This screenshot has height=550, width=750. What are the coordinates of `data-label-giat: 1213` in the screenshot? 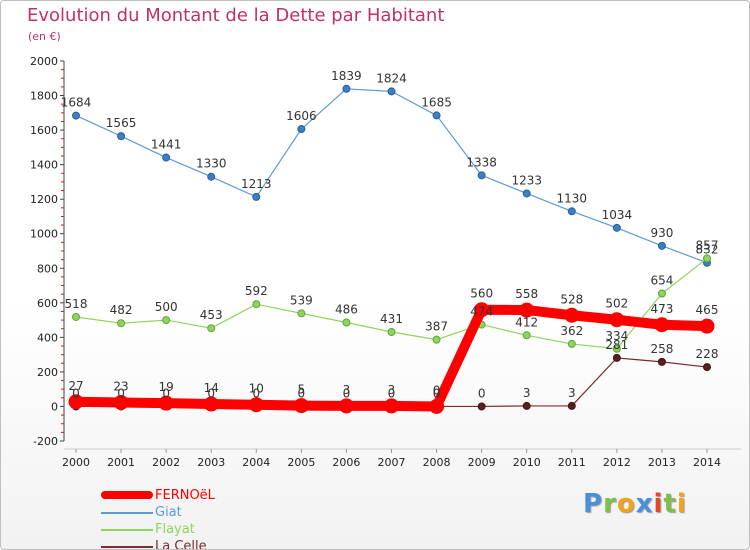 It's located at (256, 184).